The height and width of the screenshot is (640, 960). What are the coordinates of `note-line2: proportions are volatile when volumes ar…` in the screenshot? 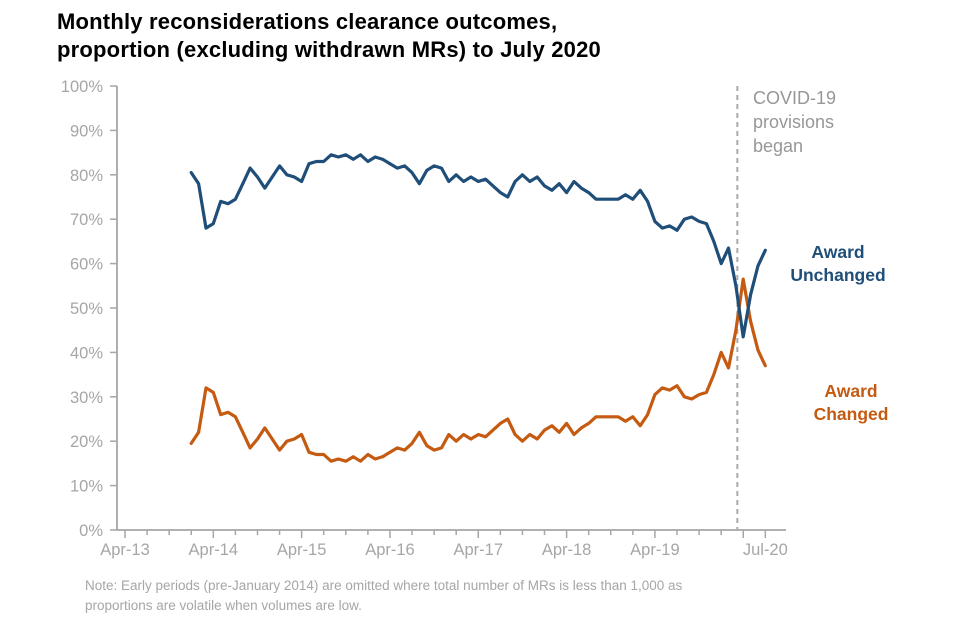 It's located at (223, 605).